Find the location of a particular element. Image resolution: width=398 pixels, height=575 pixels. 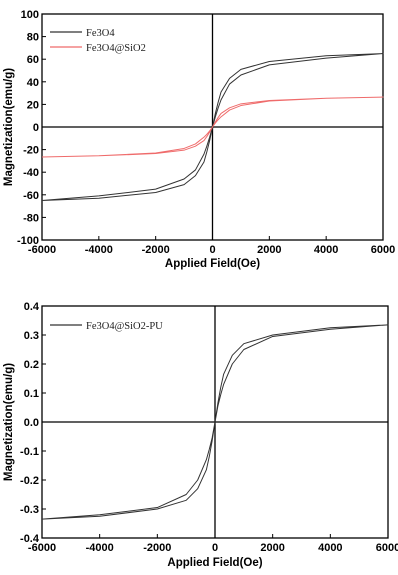

y-tick-label: 60 is located at coordinates (33, 60).